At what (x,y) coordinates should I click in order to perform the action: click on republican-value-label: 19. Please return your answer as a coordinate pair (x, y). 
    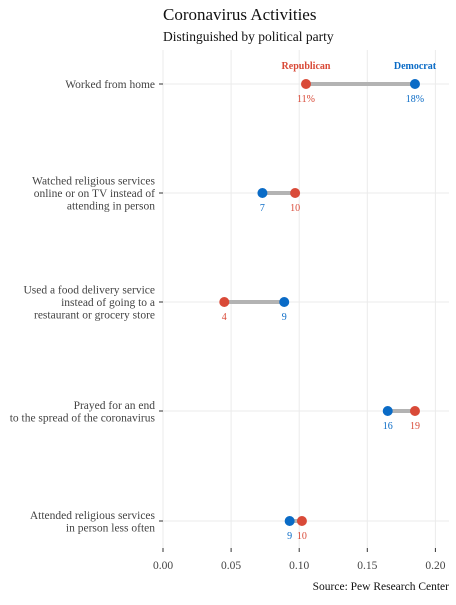
    Looking at the image, I should click on (415, 426).